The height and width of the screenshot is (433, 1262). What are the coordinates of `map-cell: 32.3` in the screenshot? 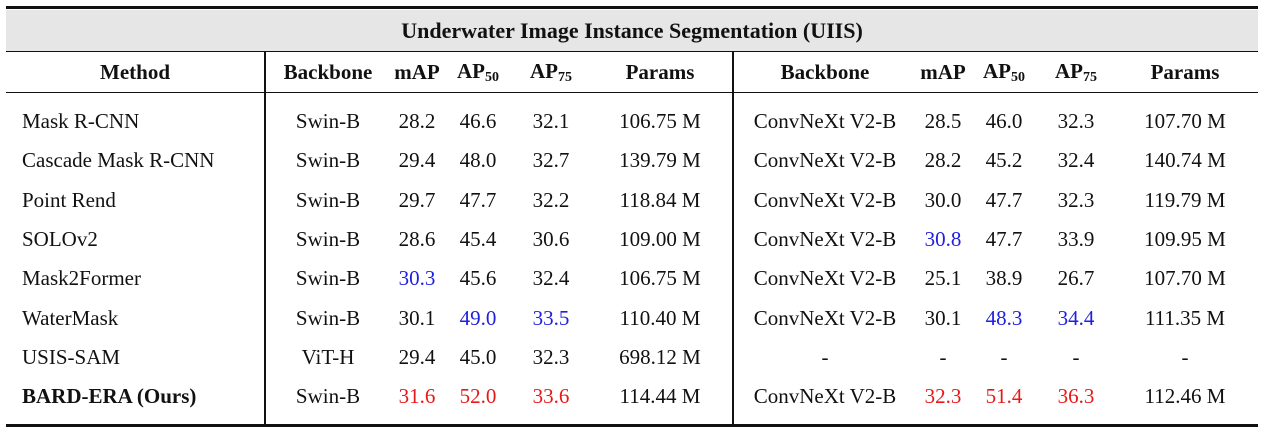 It's located at (943, 396).